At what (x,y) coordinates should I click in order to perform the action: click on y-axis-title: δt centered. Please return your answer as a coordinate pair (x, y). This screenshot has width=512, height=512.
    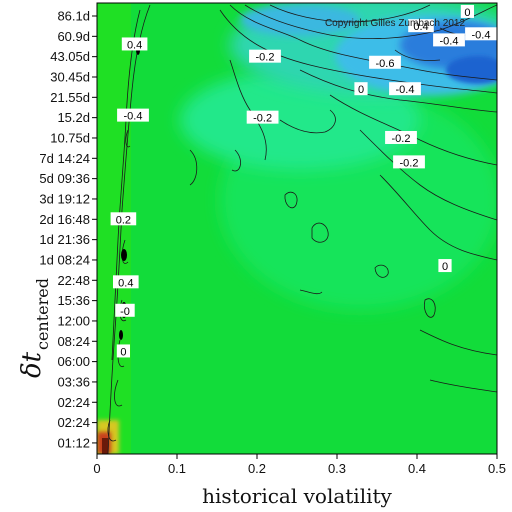
    Looking at the image, I should click on (34, 328).